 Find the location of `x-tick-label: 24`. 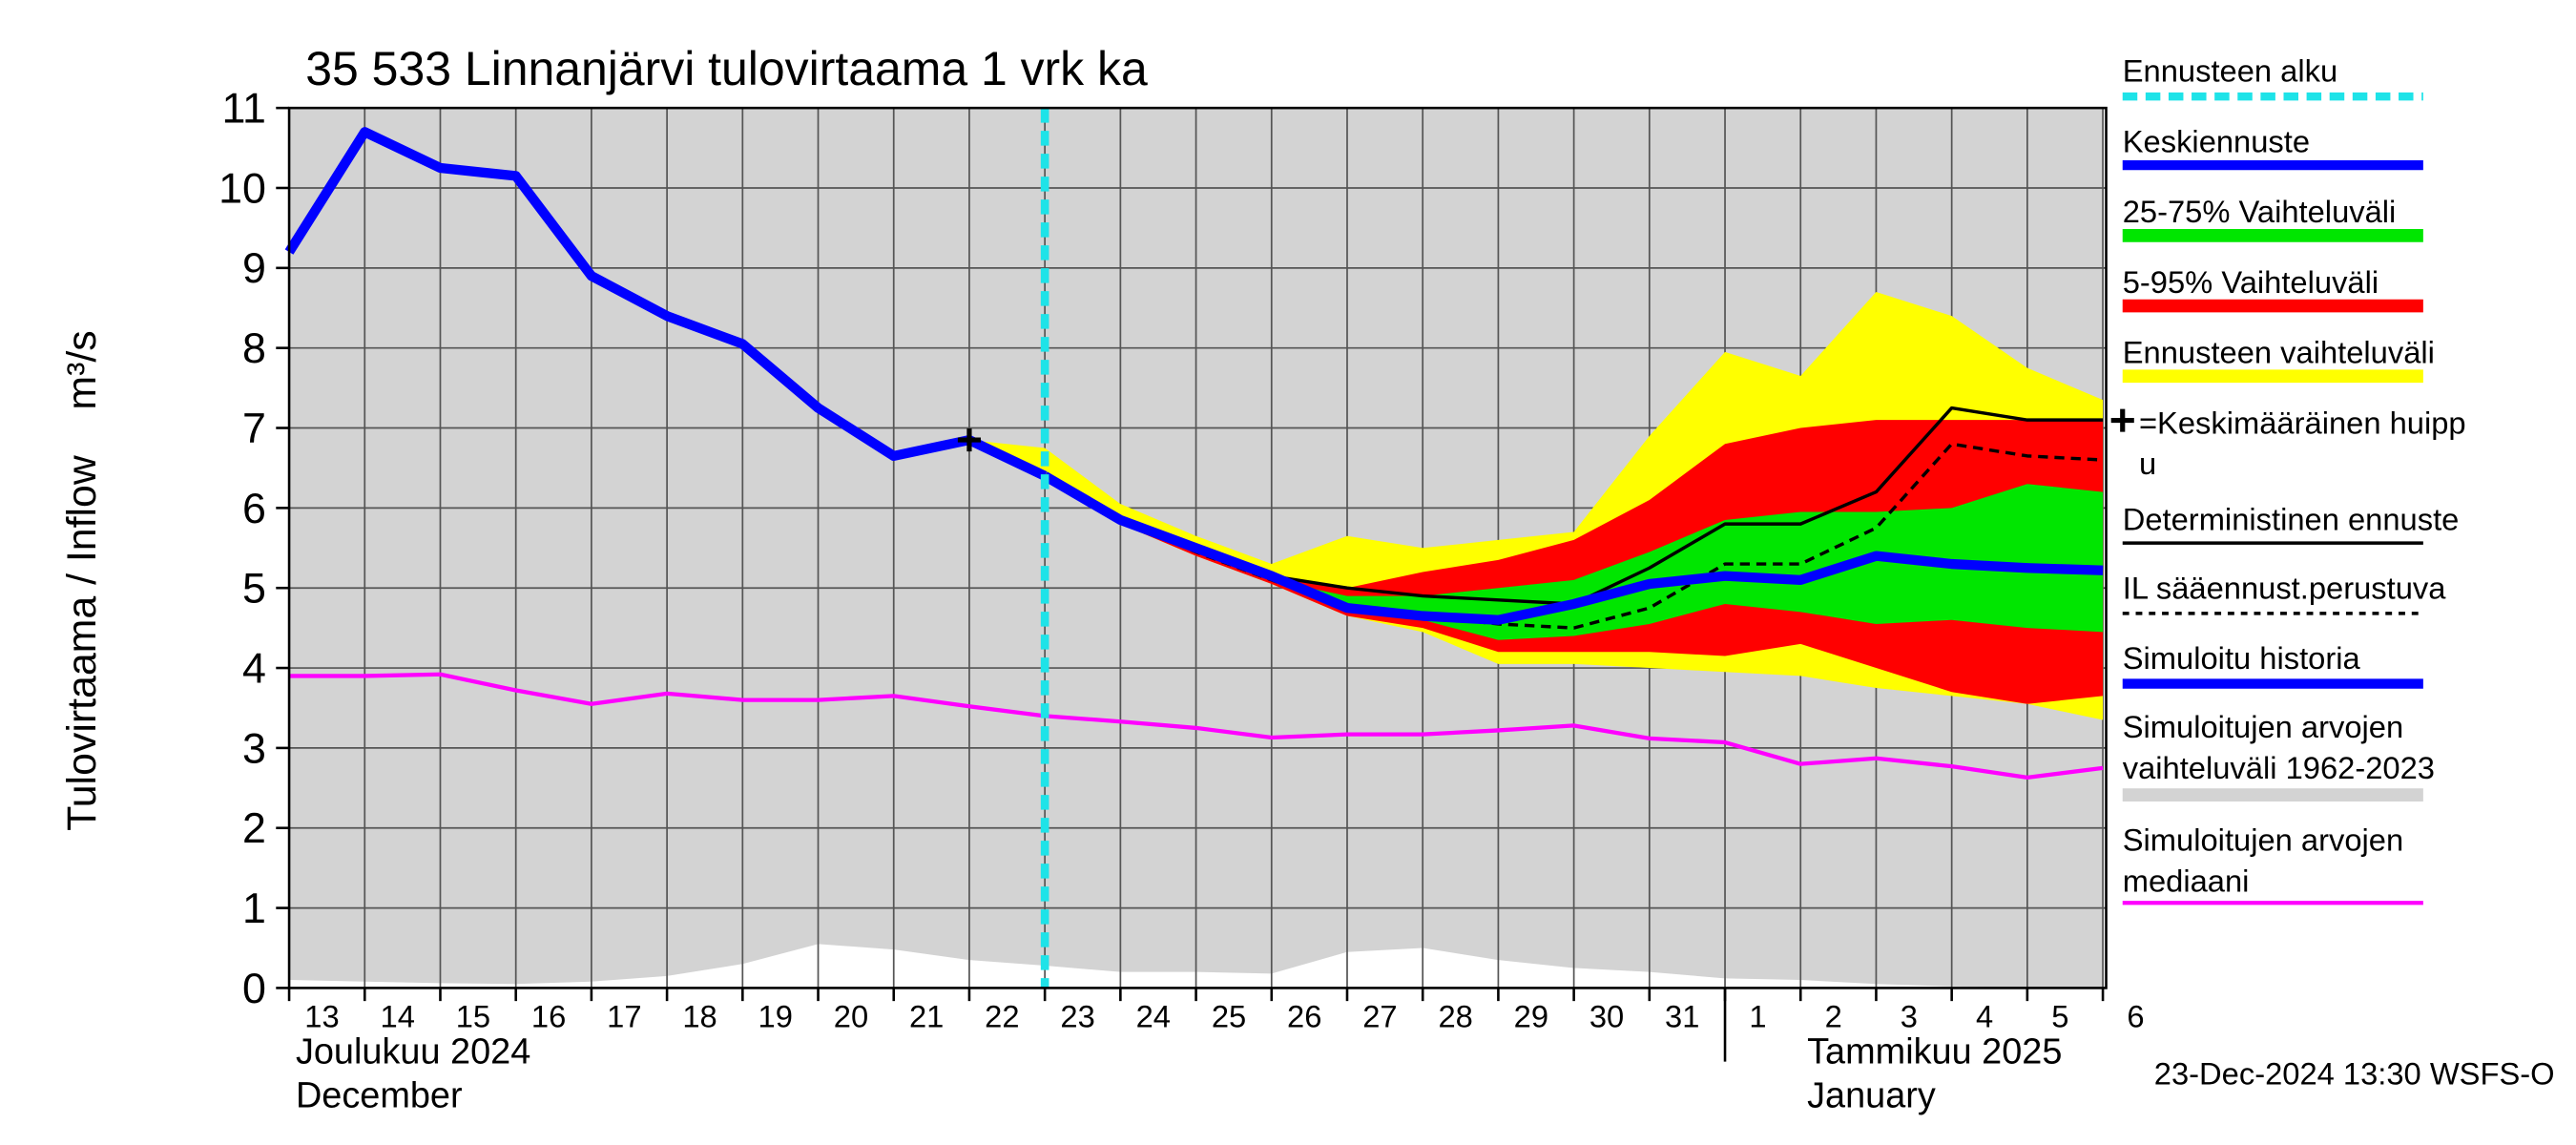

x-tick-label: 24 is located at coordinates (1153, 1017).